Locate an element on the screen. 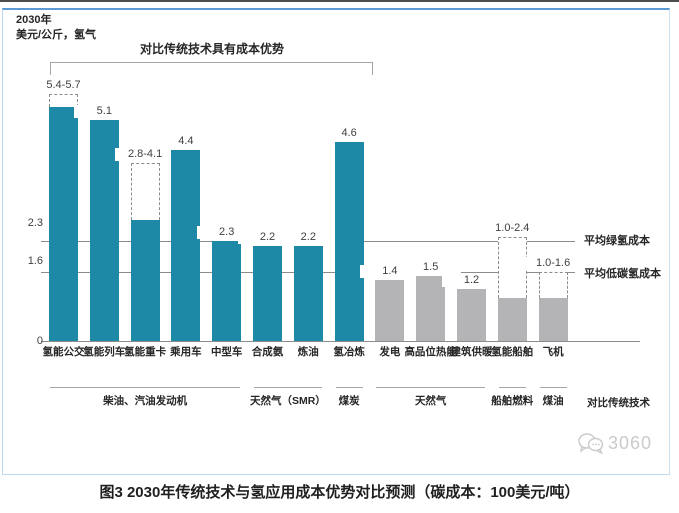 This screenshot has width=679, height=513. bar-category-label: 氢能重卡 is located at coordinates (145, 352).